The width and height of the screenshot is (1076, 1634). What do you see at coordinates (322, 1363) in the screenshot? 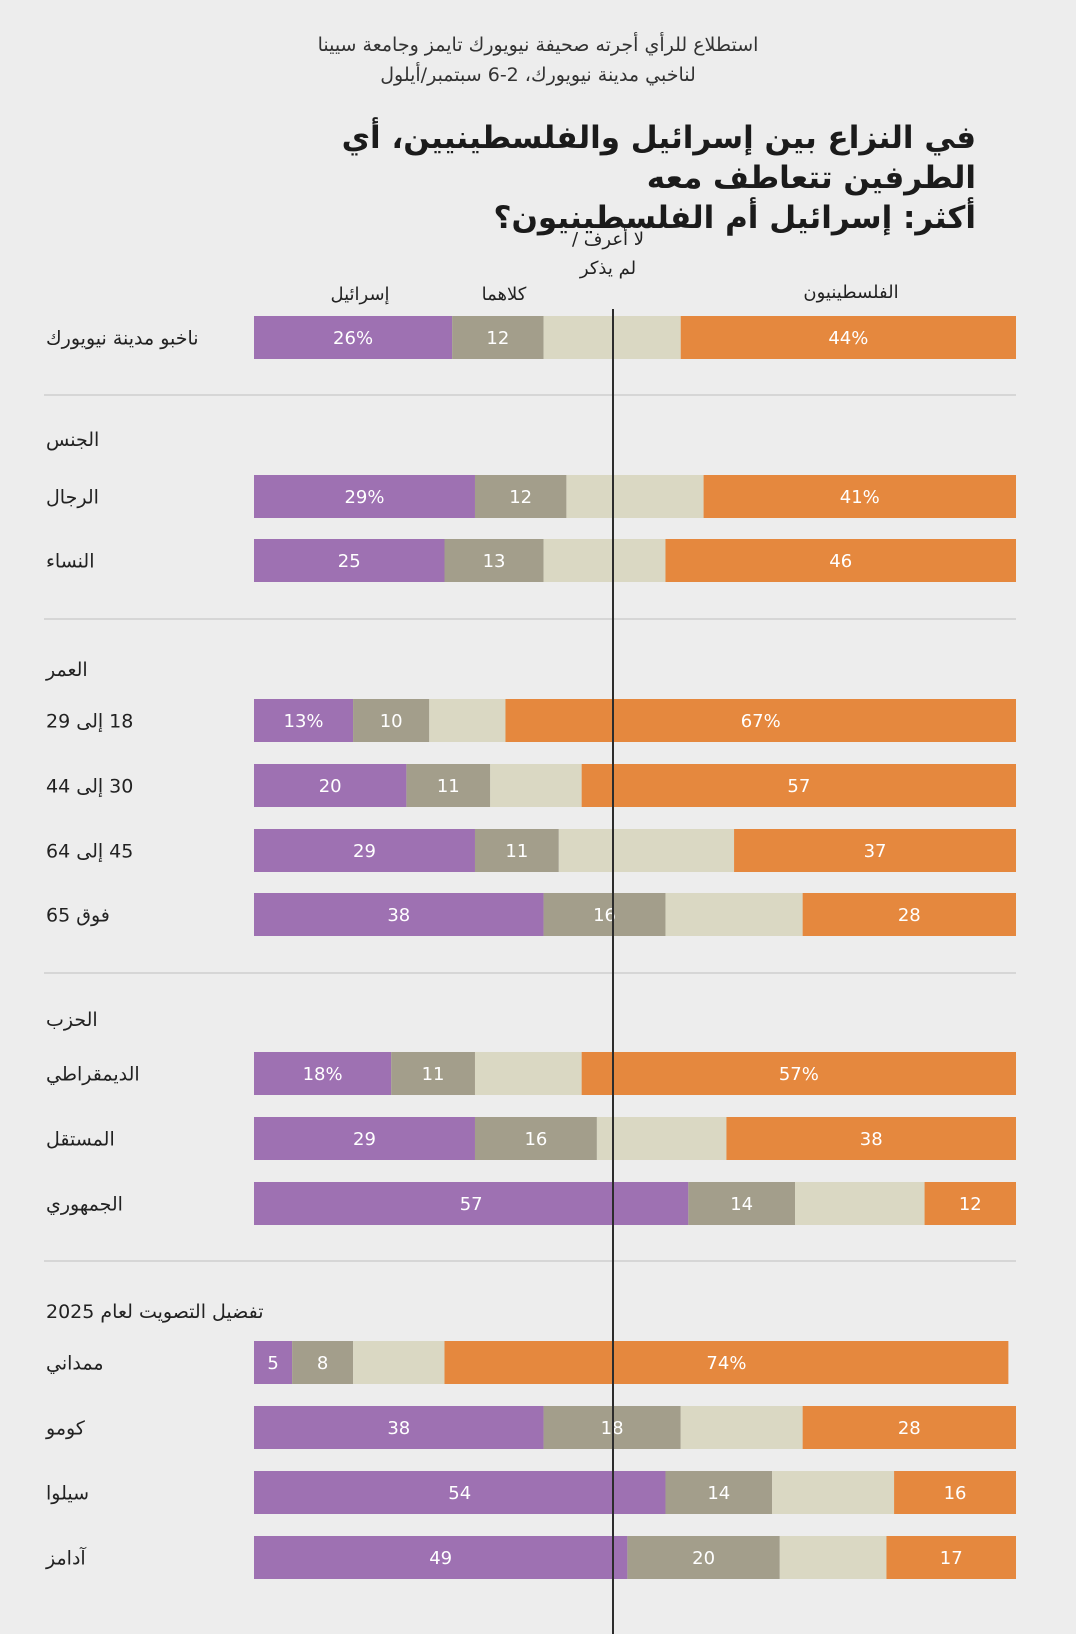
I see `bar-value-label: 8` at bounding box center [322, 1363].